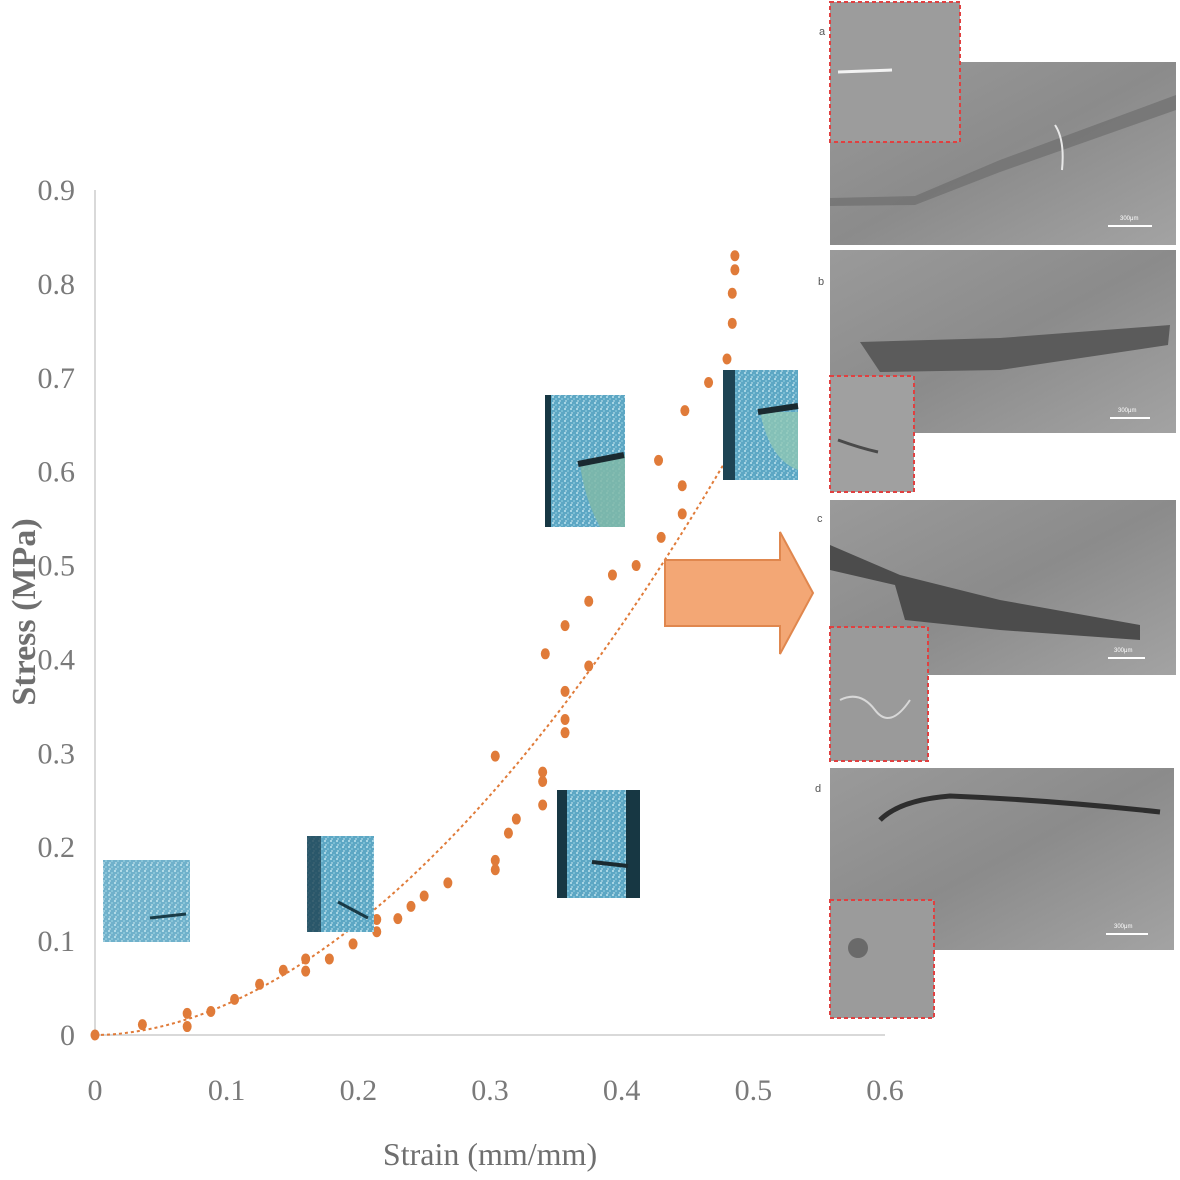  Describe the element at coordinates (490, 1154) in the screenshot. I see `x-axis-title: Strain (mm/mm)` at that location.